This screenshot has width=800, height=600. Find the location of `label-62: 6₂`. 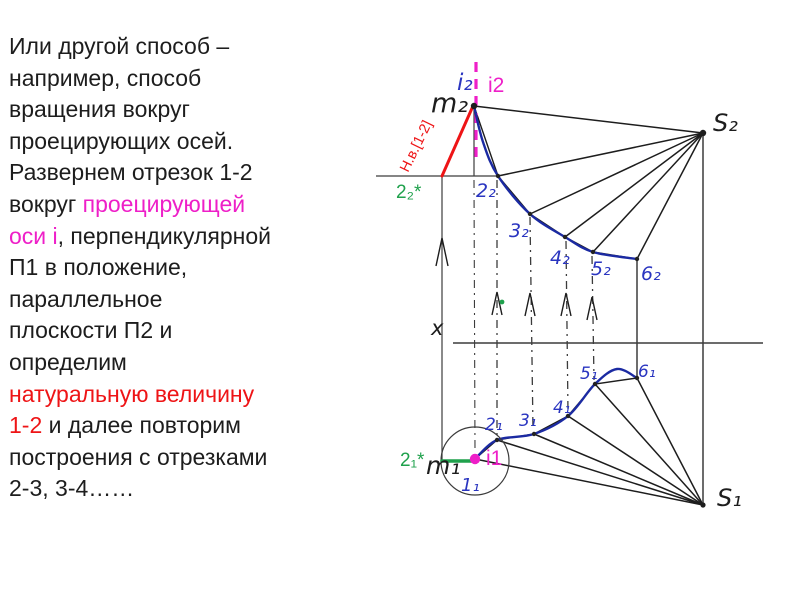

label-62: 6₂ is located at coordinates (651, 274).